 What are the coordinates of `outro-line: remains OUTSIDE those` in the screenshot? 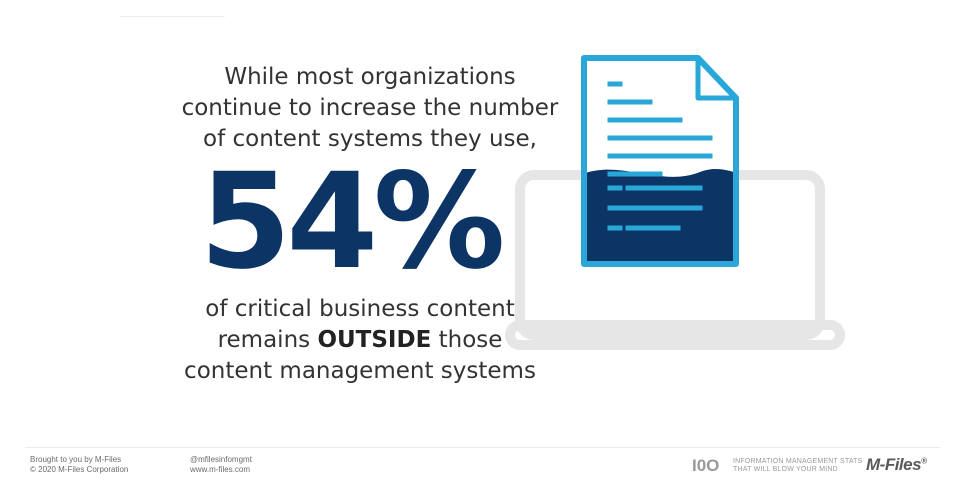 It's located at (360, 340).